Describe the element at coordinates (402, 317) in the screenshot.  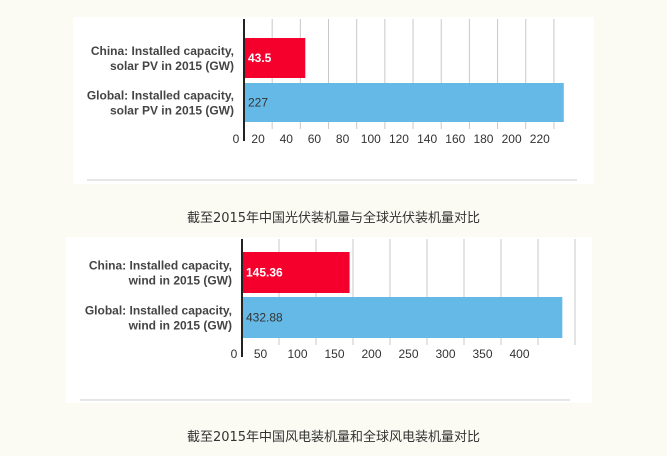
I see `wind-bar-global` at that location.